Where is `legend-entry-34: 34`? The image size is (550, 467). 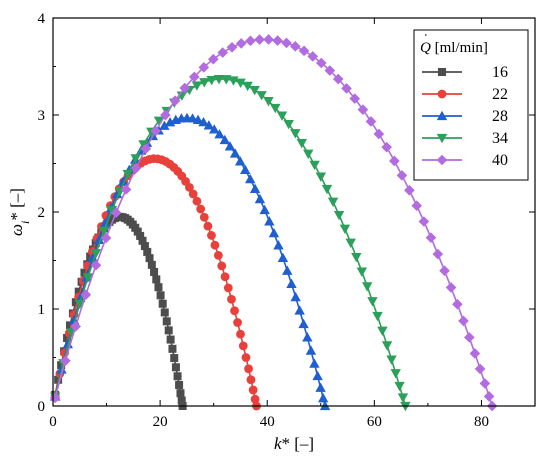 legend-entry-34: 34 is located at coordinates (465, 138).